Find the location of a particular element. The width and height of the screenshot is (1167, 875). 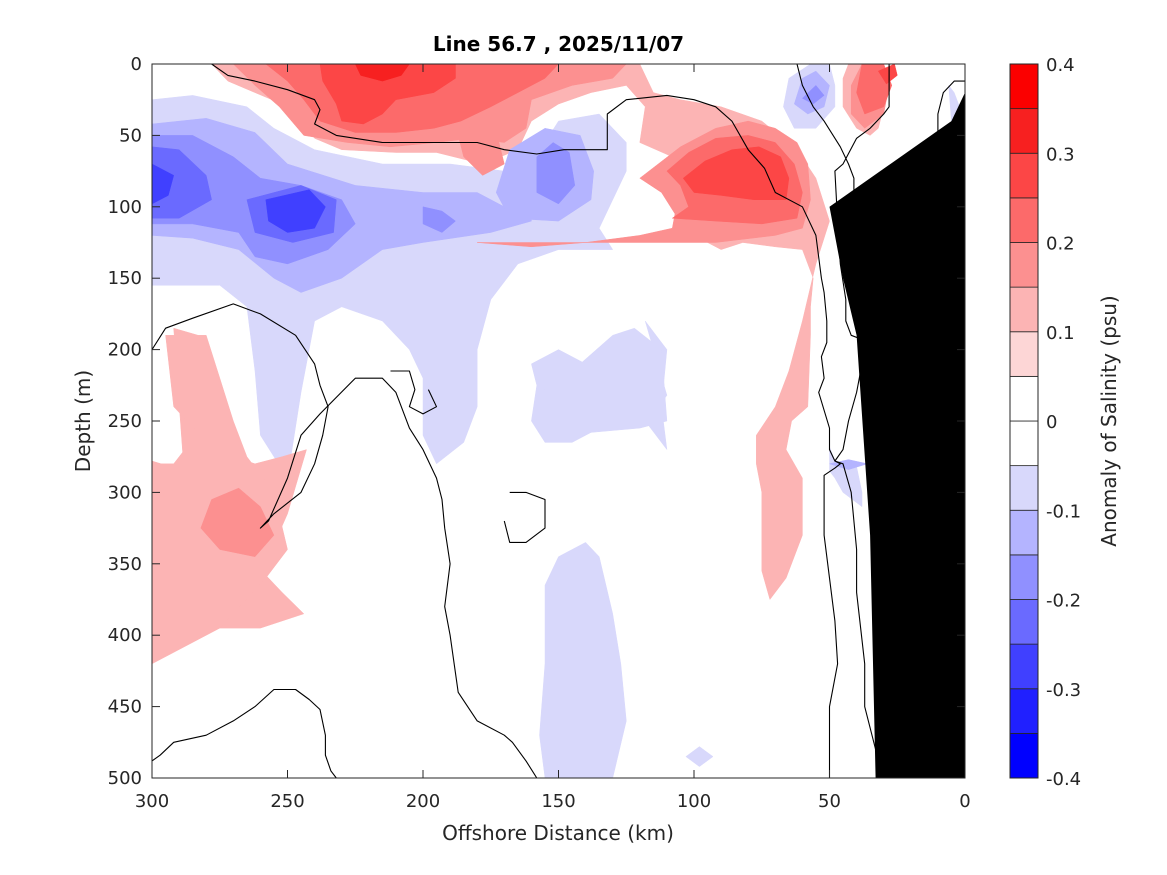

x-tick-label: 50 is located at coordinates (829, 801).